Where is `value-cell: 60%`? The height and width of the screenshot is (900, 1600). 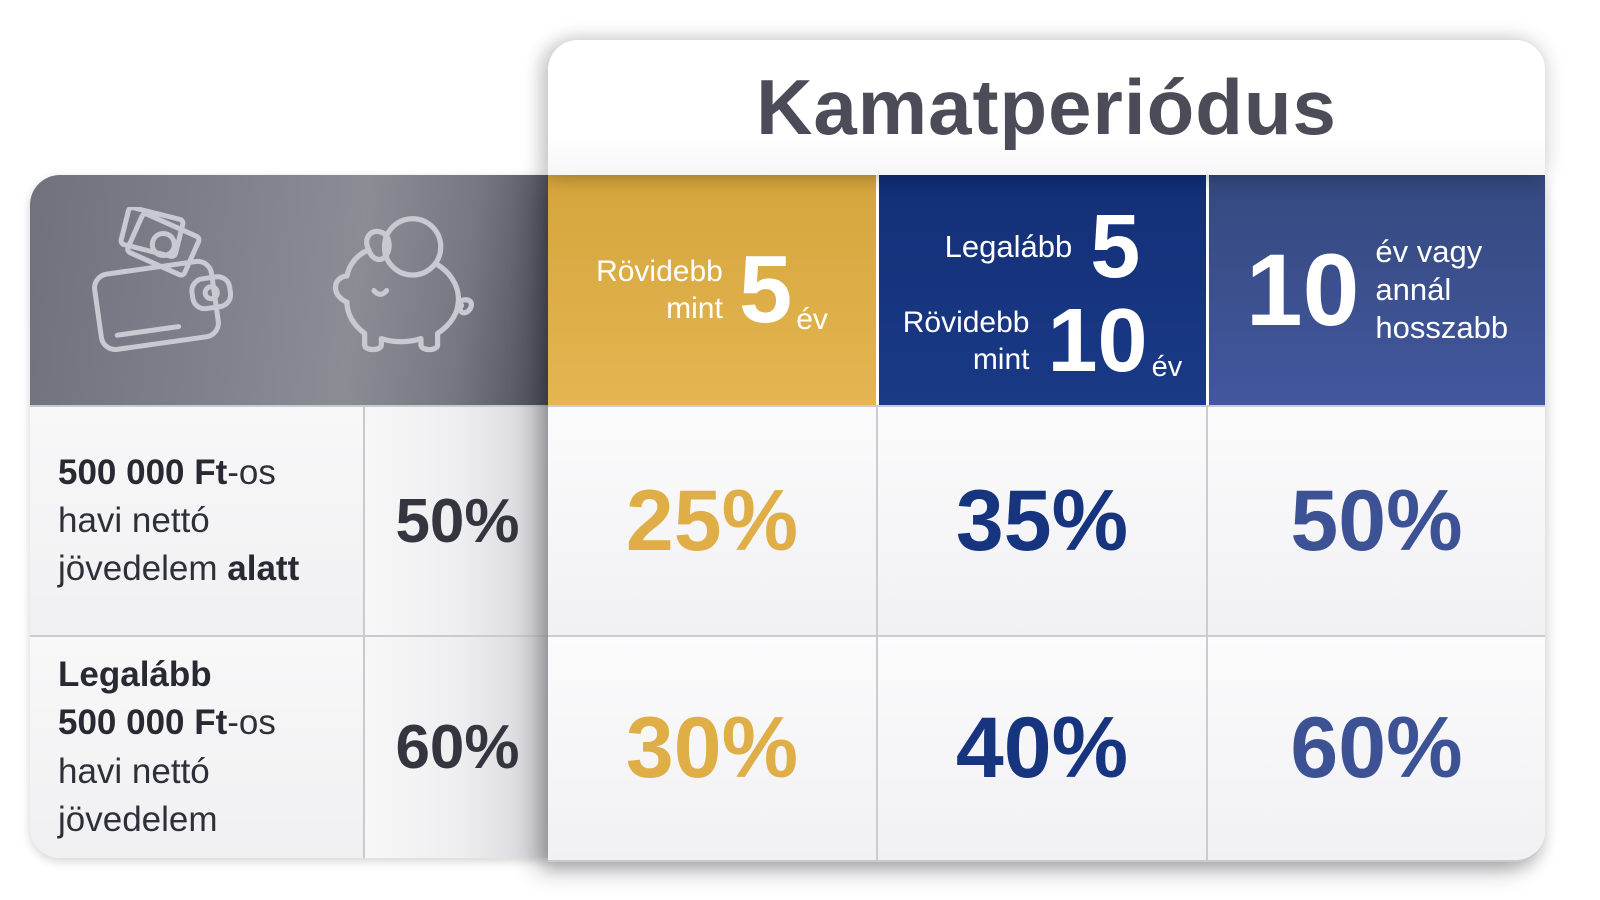
value-cell: 60% is located at coordinates (1375, 747).